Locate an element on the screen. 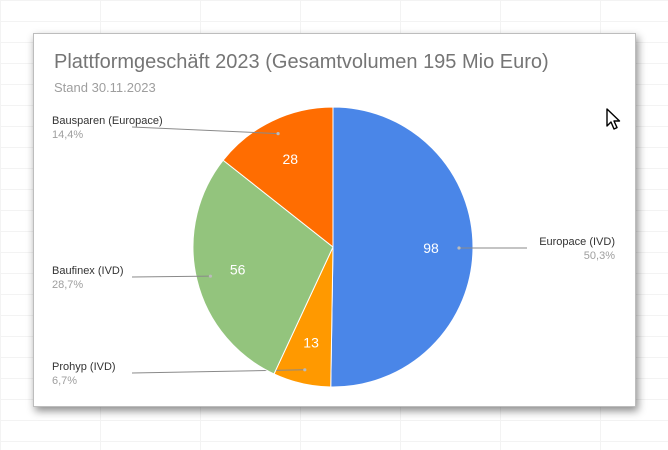  leader-dot-europace-ivd is located at coordinates (459, 248).